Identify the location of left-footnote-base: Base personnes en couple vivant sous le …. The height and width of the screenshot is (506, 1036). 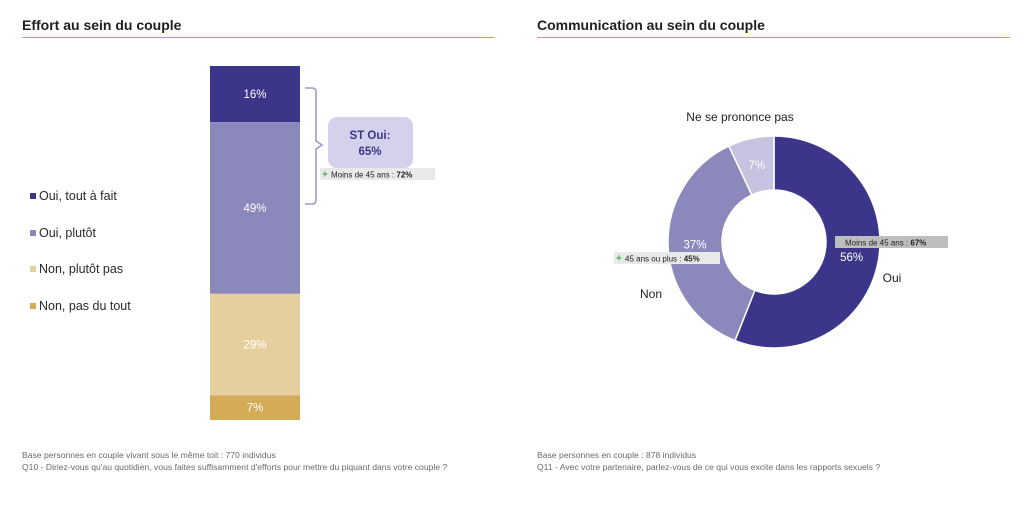
(149, 455).